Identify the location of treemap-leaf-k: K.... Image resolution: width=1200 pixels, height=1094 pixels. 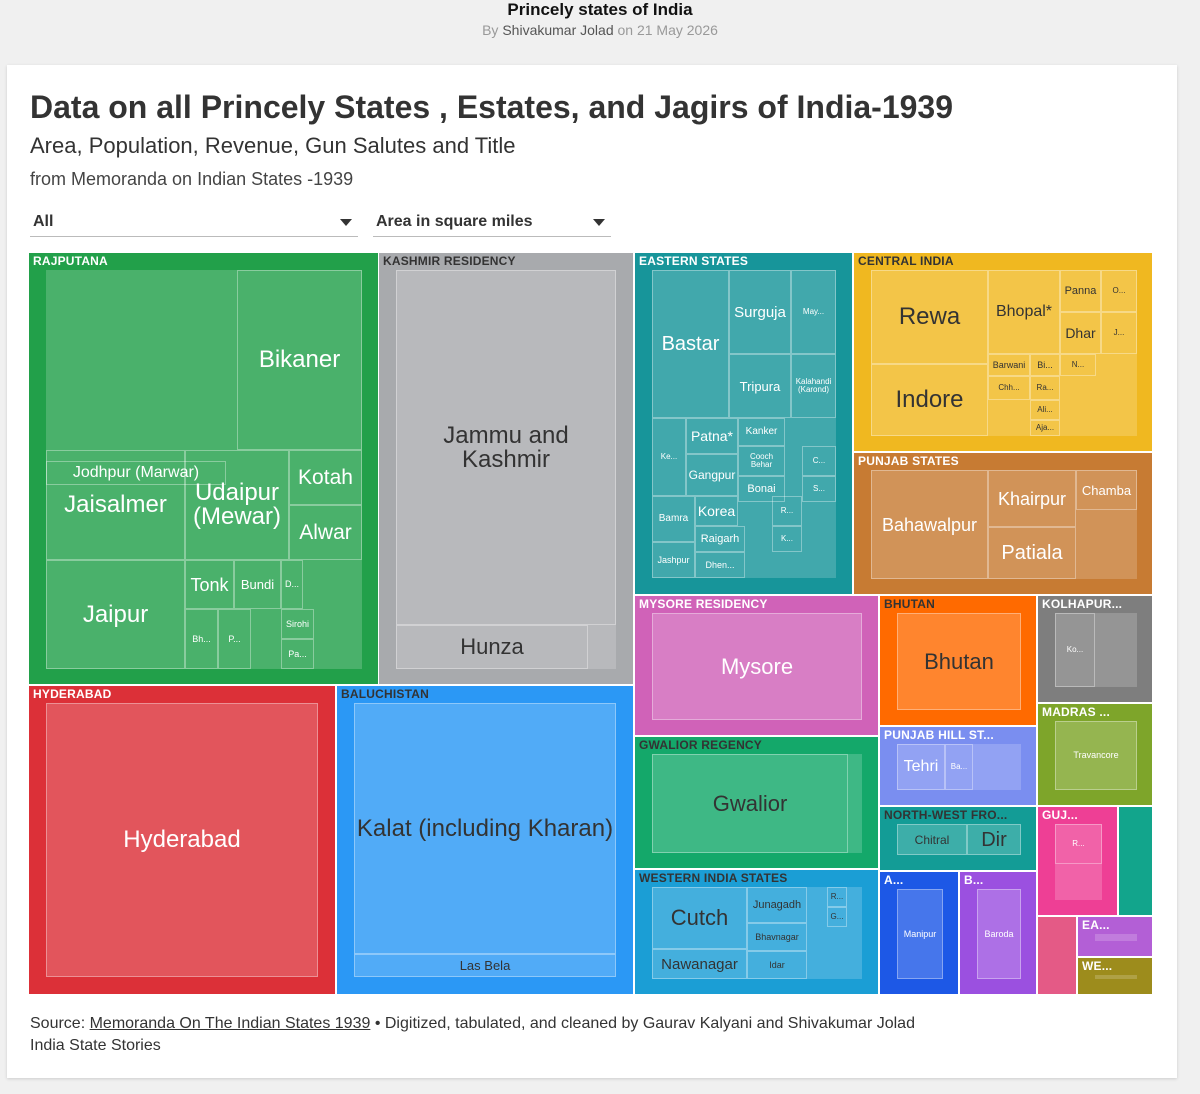
(787, 539).